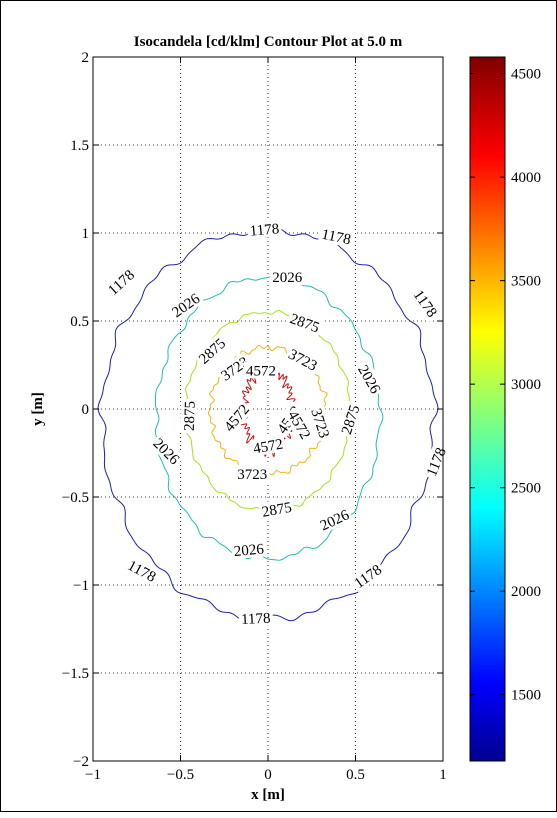  Describe the element at coordinates (75, 674) in the screenshot. I see `y-tick-label: −1.5` at that location.